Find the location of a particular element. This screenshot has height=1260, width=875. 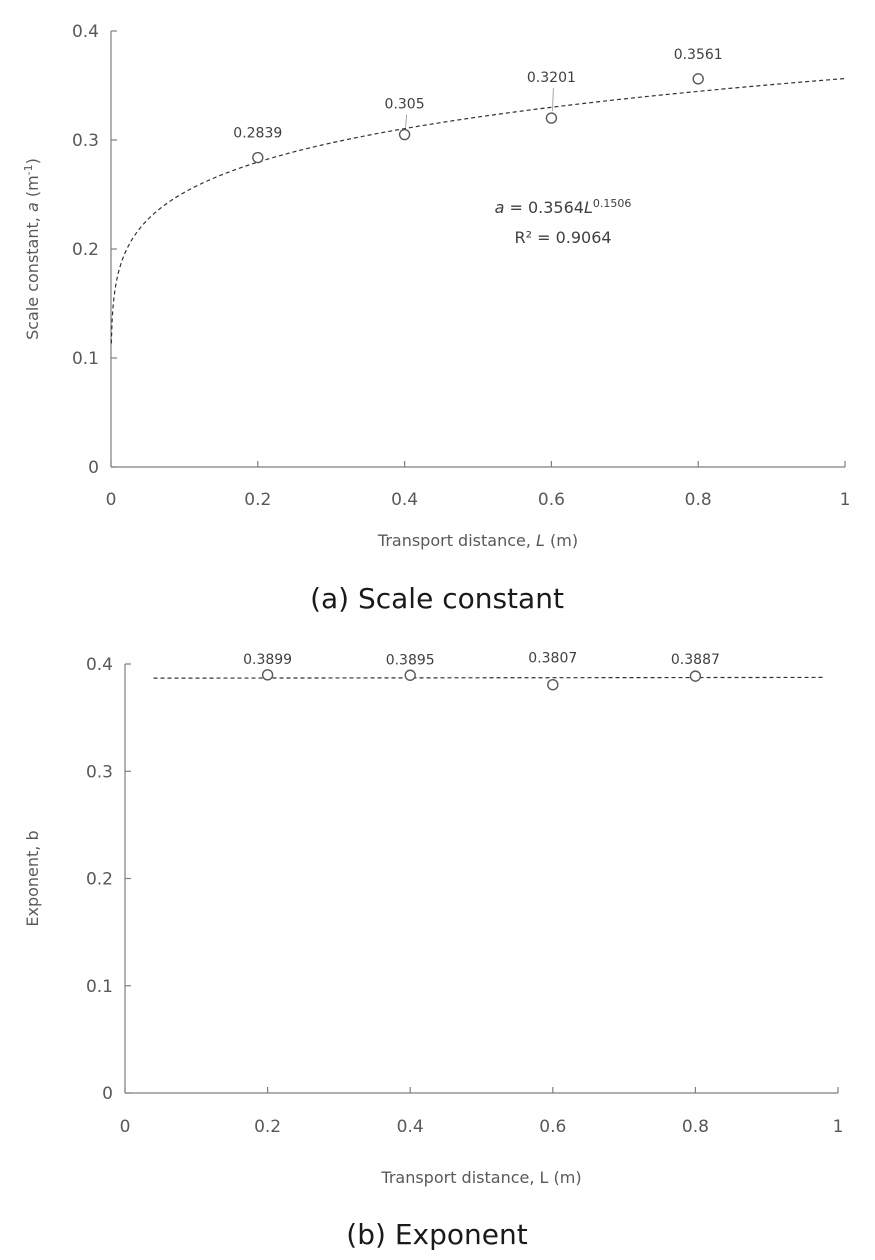

y-axis-label: Scale constant, a (m-1) is located at coordinates (32, 249).